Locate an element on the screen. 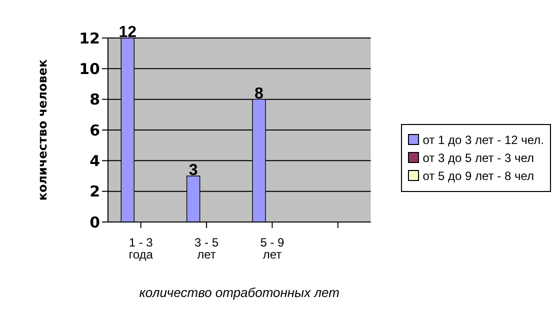 Image resolution: width=559 pixels, height=315 pixels. data-label: 3 is located at coordinates (193, 170).